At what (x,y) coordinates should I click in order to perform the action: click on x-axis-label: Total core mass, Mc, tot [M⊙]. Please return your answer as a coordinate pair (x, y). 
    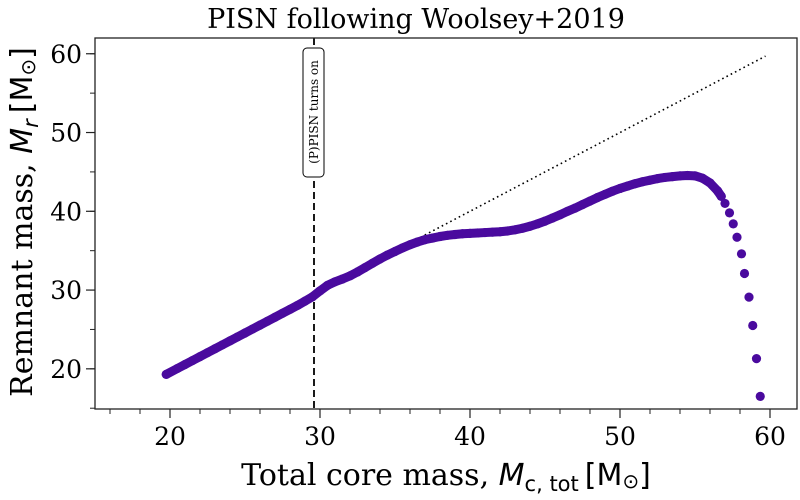
    Looking at the image, I should click on (446, 477).